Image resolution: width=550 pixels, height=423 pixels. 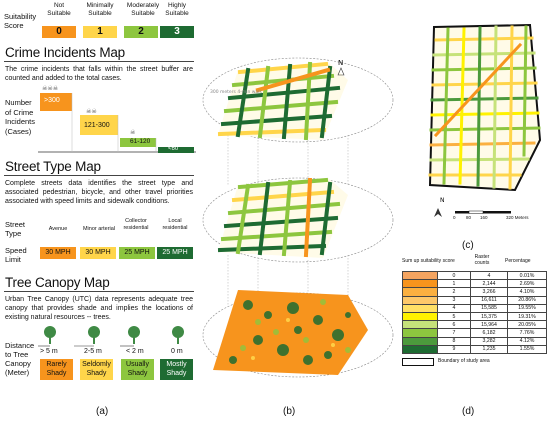 I want to click on pct-cell: 19.55%, so click(x=527, y=308).